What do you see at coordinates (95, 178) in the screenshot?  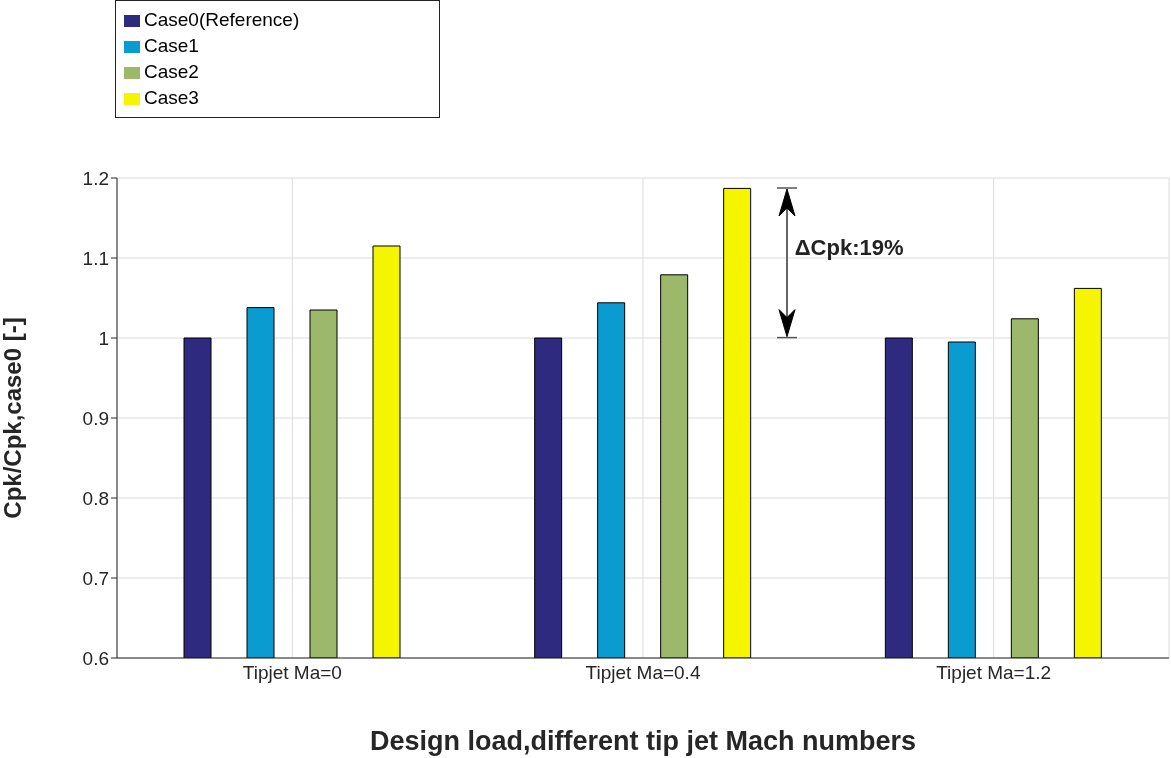 I see `y-tick-label: 1.2` at bounding box center [95, 178].